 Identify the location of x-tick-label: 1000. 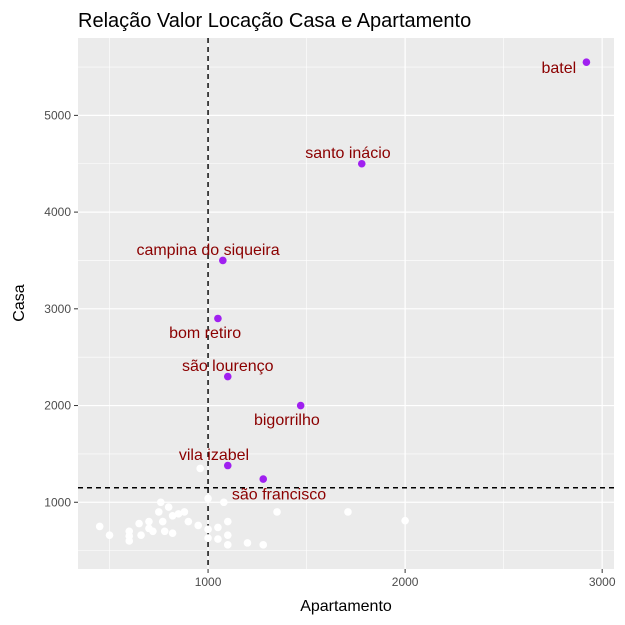
(208, 582).